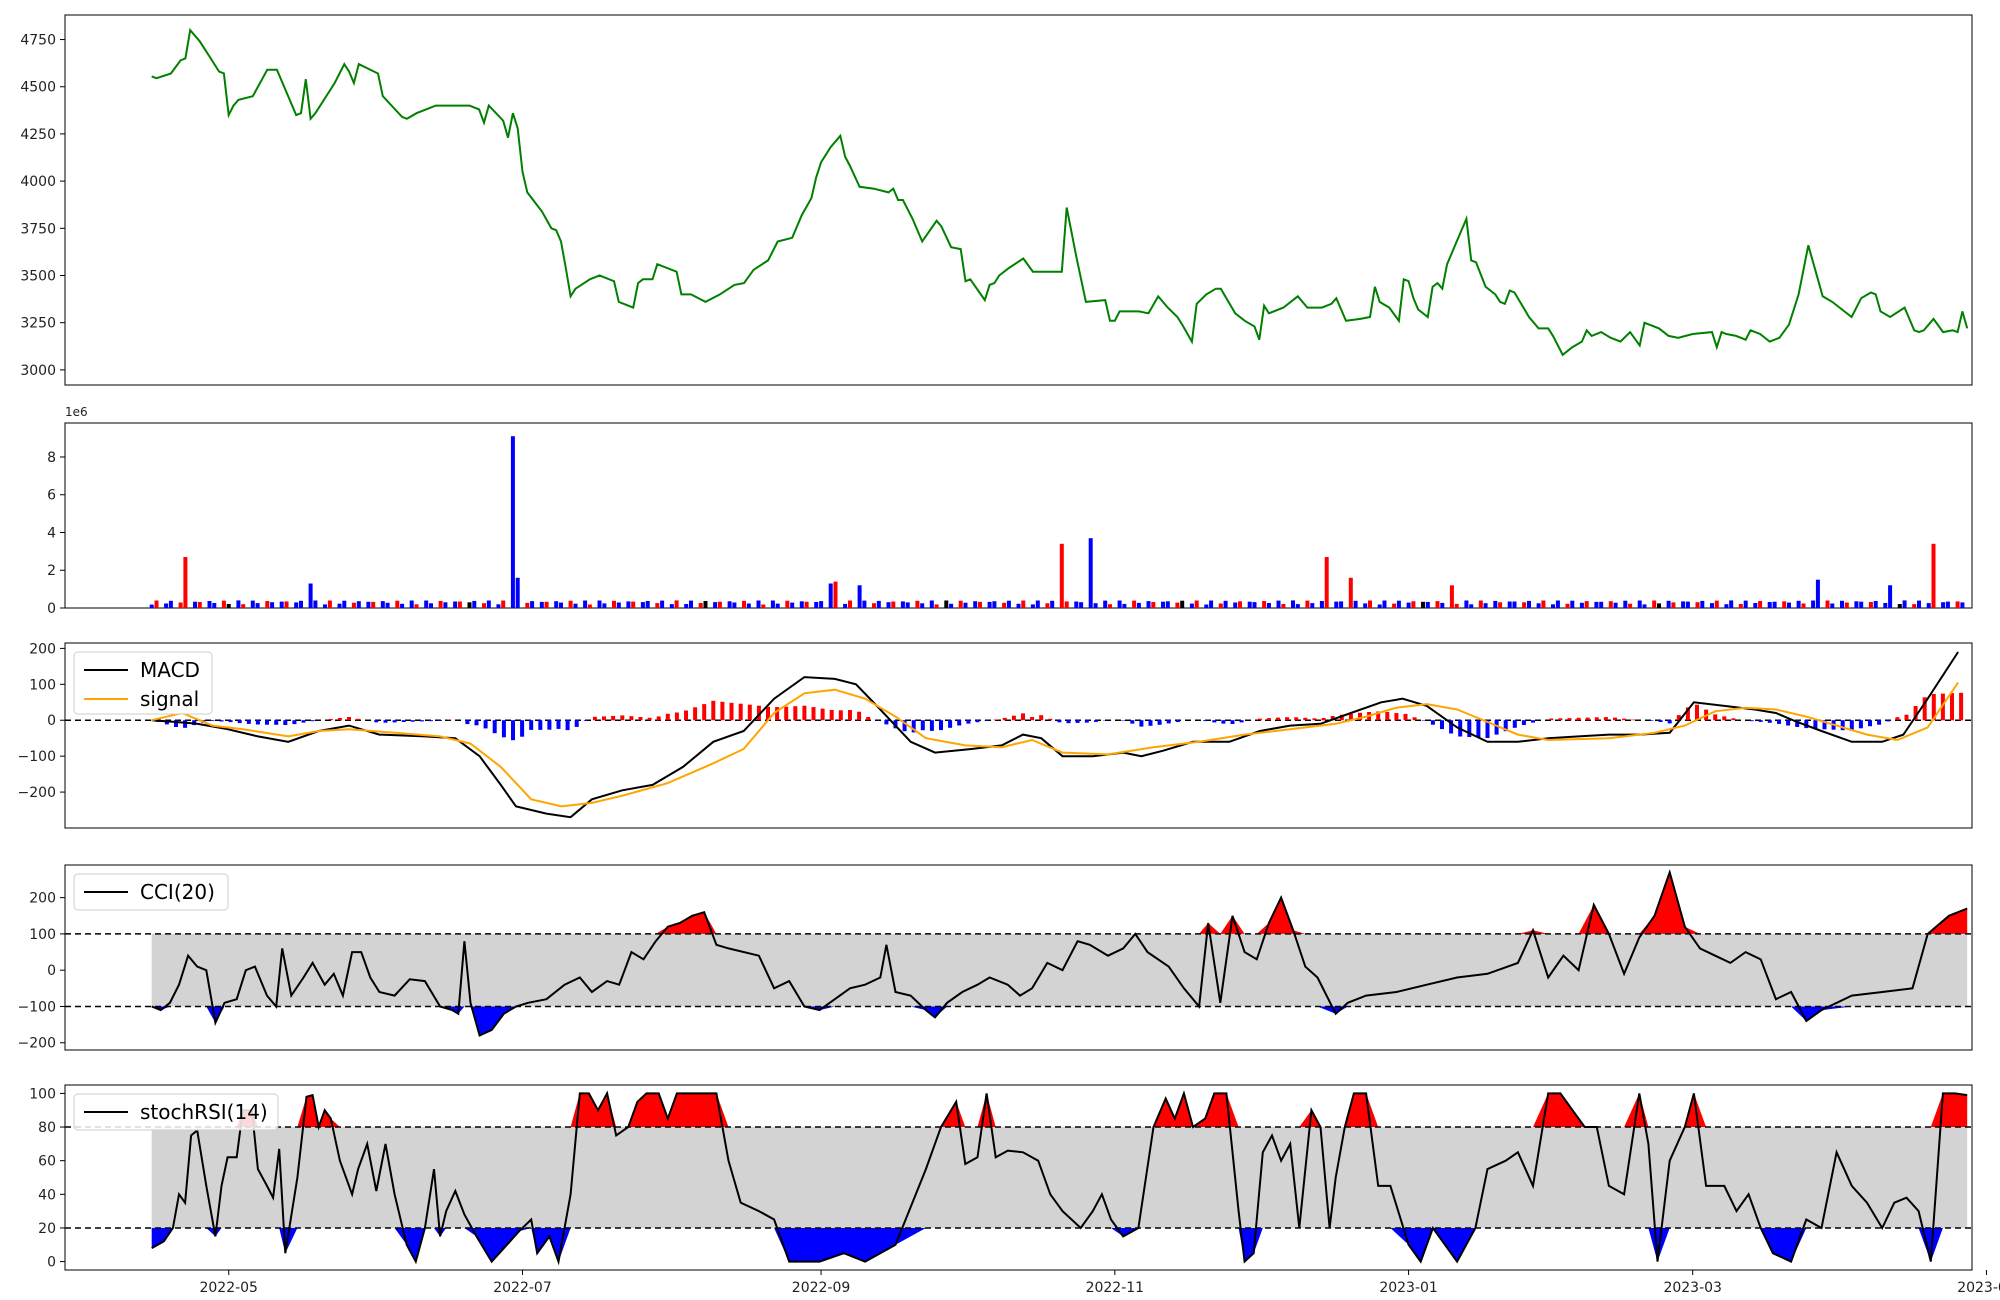 This screenshot has width=2000, height=1300. What do you see at coordinates (38, 277) in the screenshot?
I see `y-tick-label: 3500` at bounding box center [38, 277].